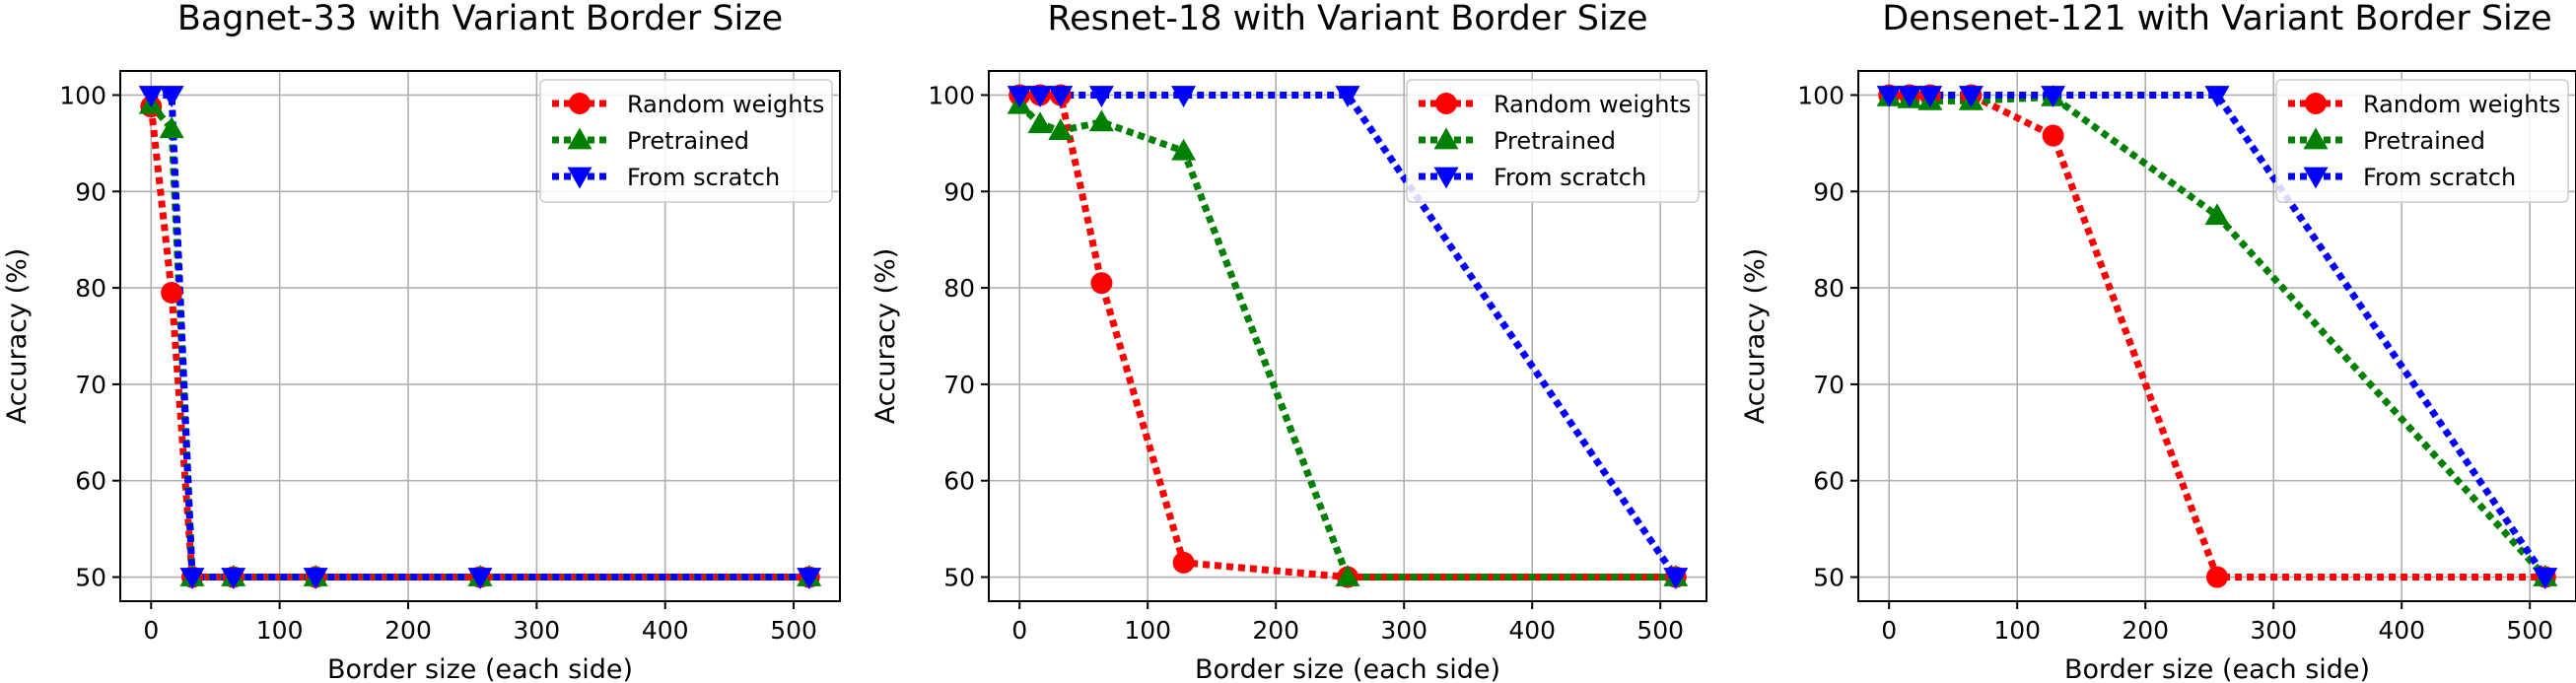 The height and width of the screenshot is (683, 2576). Describe the element at coordinates (480, 19) in the screenshot. I see `chart-title: Bagnet-33 with Variant Border Size` at that location.